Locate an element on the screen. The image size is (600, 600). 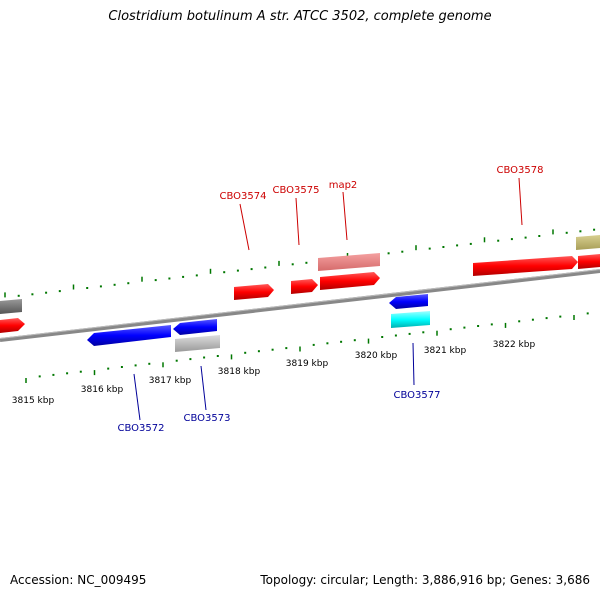
gene-cbo3573 is located at coordinates (195, 327).